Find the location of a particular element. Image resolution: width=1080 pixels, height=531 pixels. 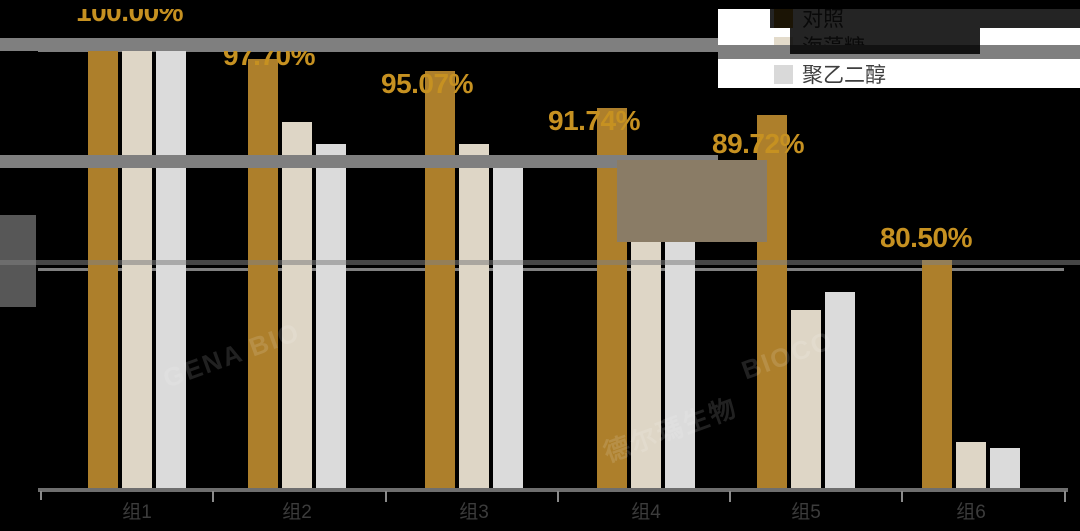

x-axis-line is located at coordinates (553, 490).